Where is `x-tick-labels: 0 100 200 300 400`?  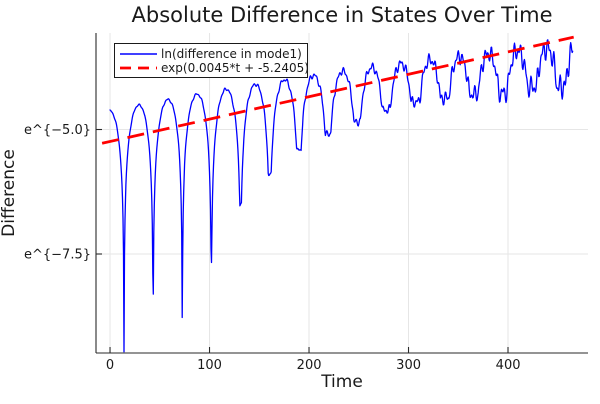
x-tick-labels: 0 100 200 300 400 is located at coordinates (313, 365).